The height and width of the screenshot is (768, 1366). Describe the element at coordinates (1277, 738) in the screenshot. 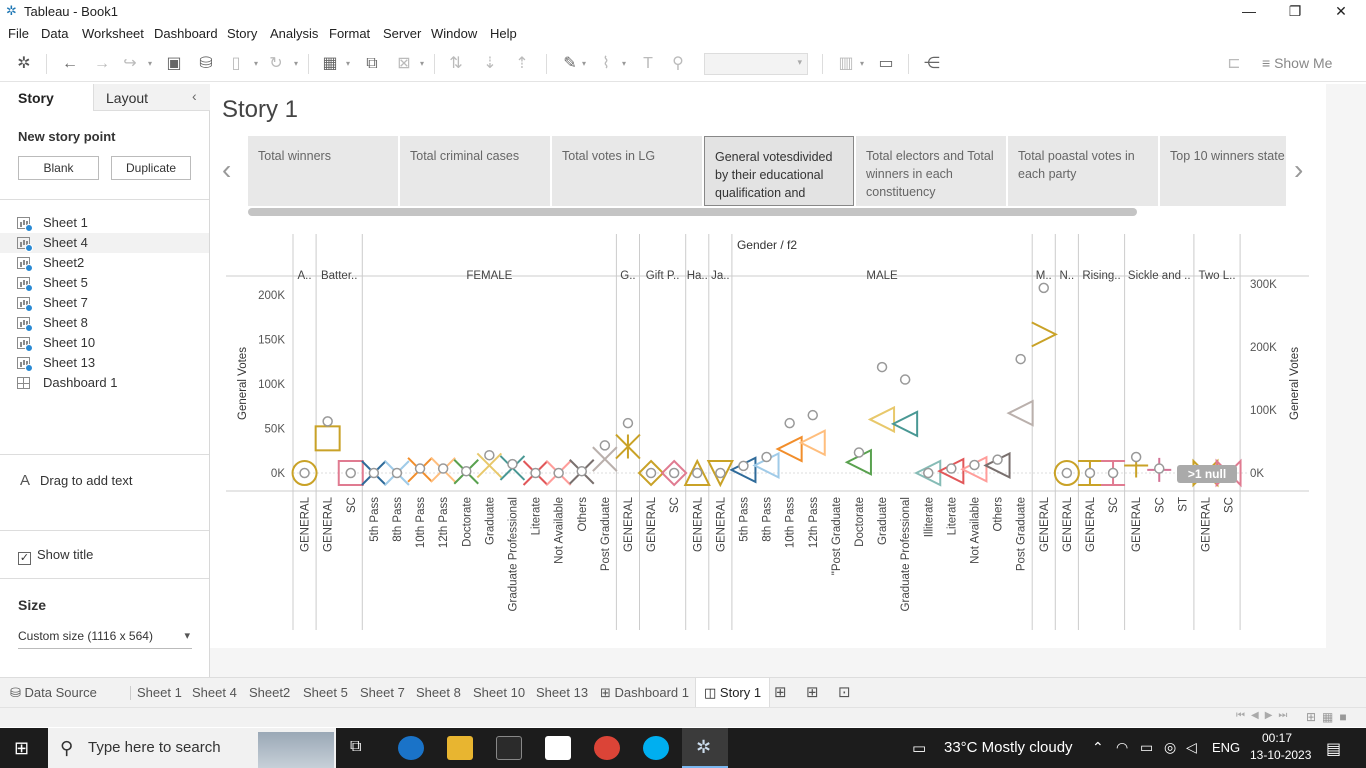

I see `clock-time: 00:17` at that location.